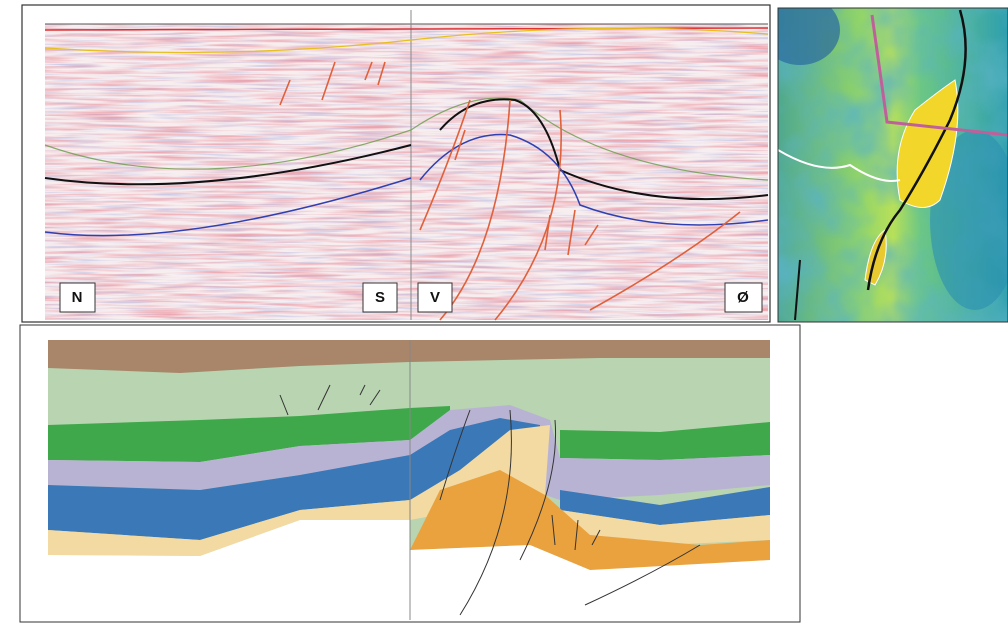 The width and height of the screenshot is (1008, 623). Describe the element at coordinates (743, 297) in the screenshot. I see `direction-label: Ø` at that location.